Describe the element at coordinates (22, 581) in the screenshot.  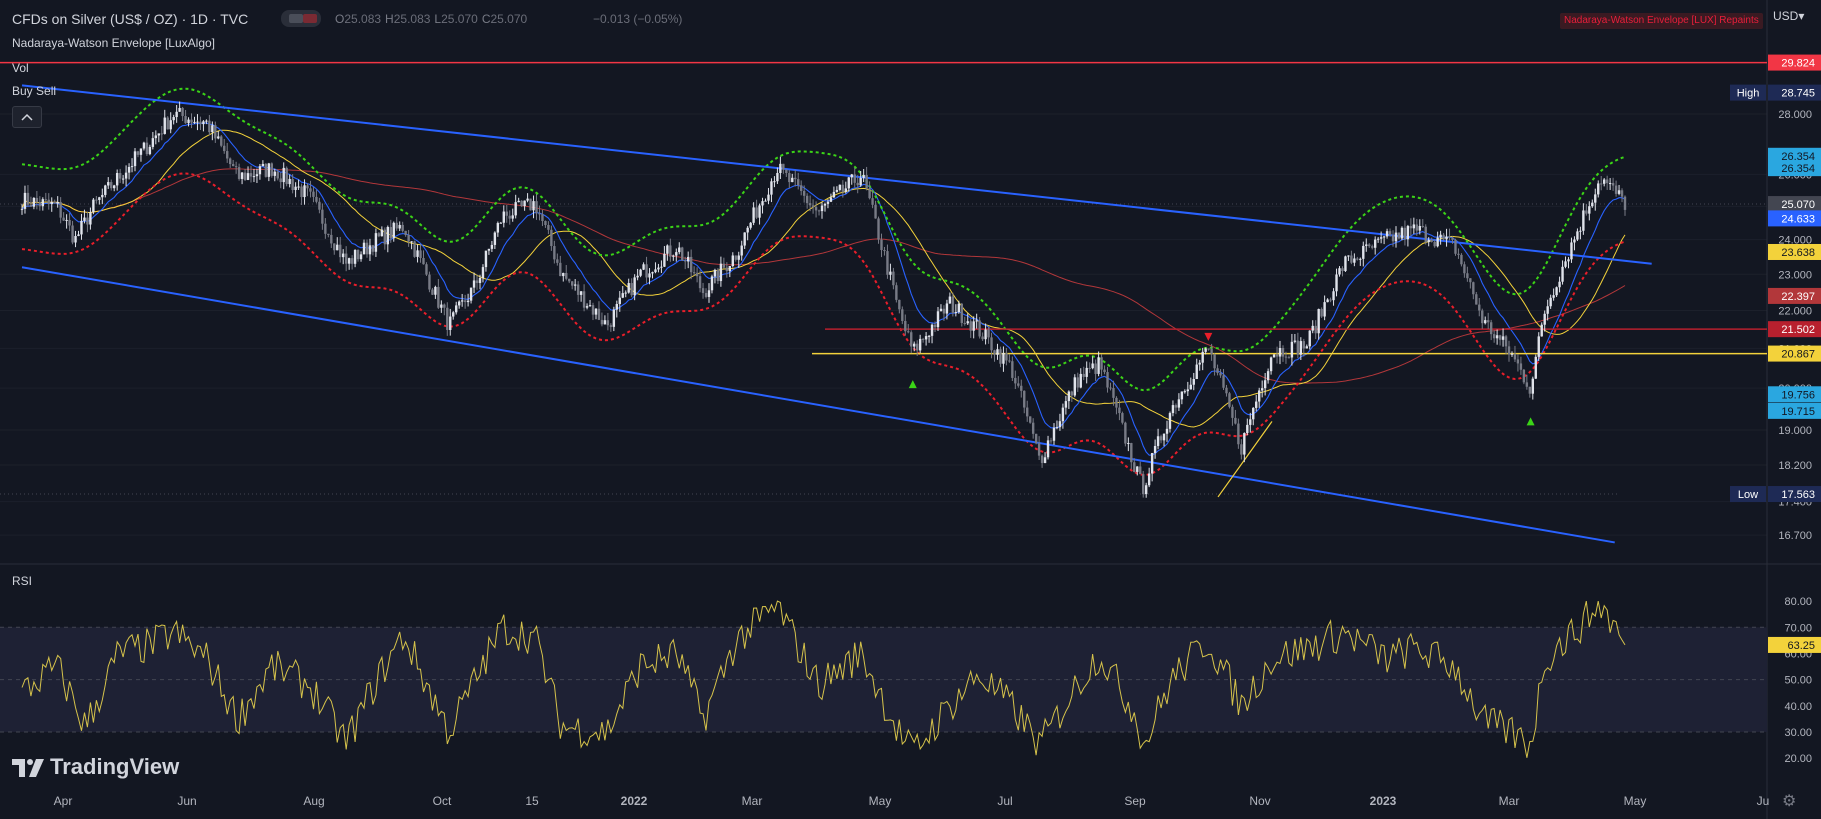
I see `rsi-legend: RSI` at that location.